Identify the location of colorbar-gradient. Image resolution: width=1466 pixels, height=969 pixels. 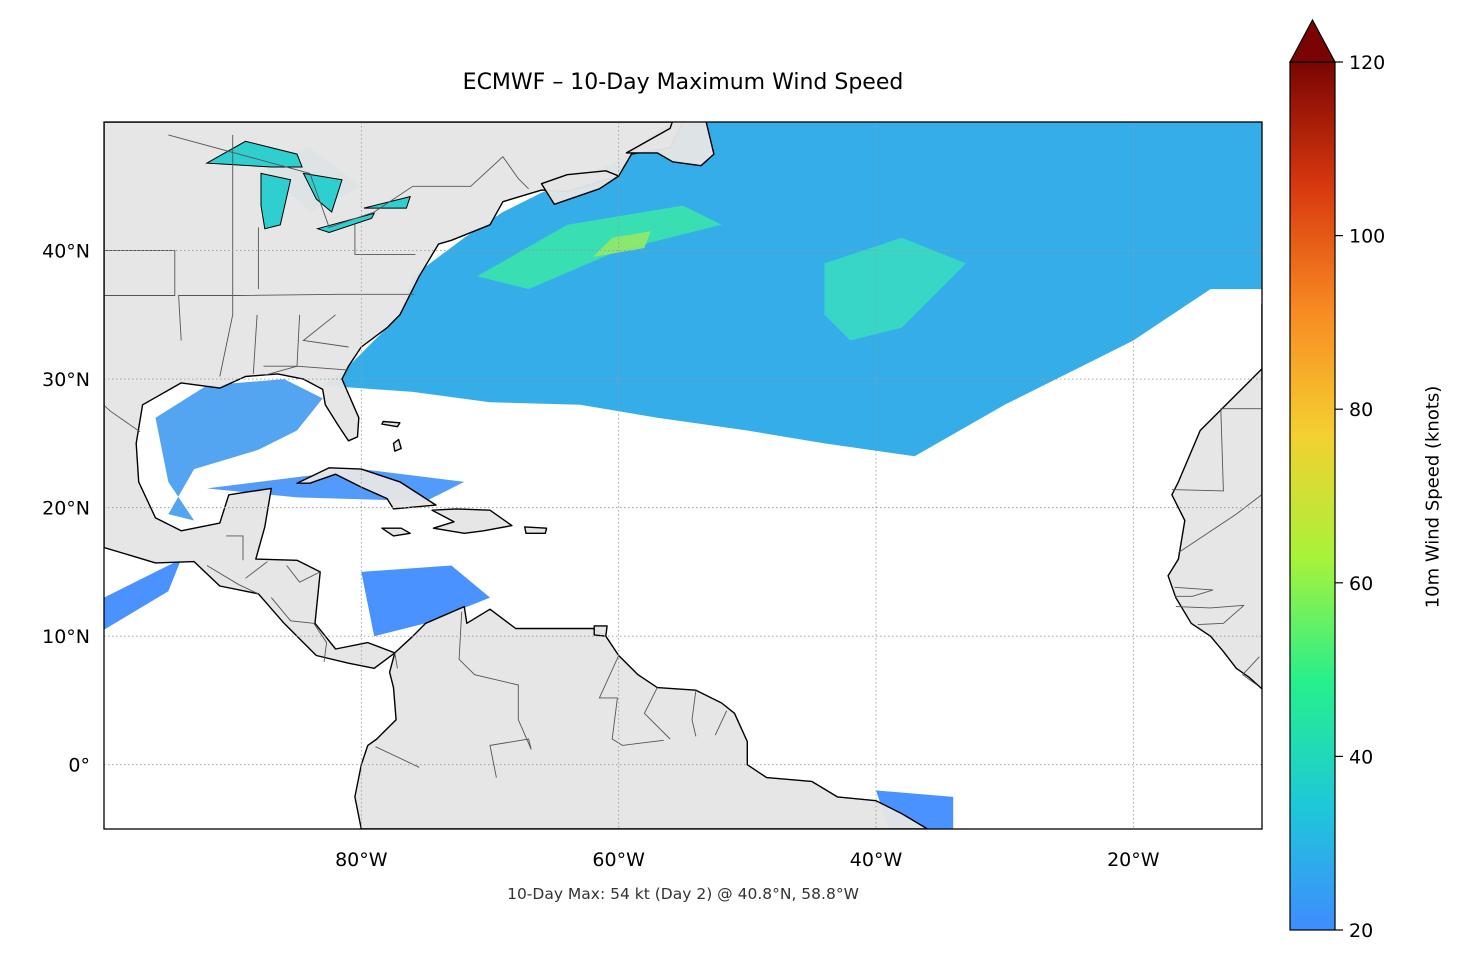
(1312, 496).